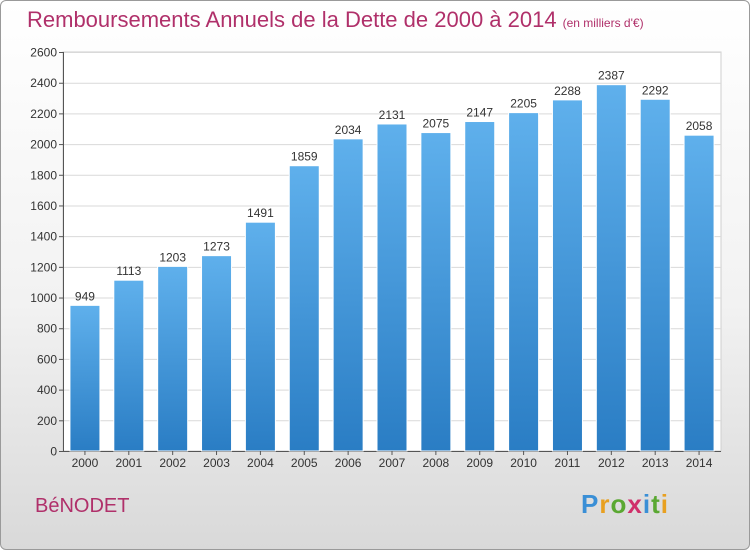  Describe the element at coordinates (47, 421) in the screenshot. I see `y-tick-label: 200` at that location.